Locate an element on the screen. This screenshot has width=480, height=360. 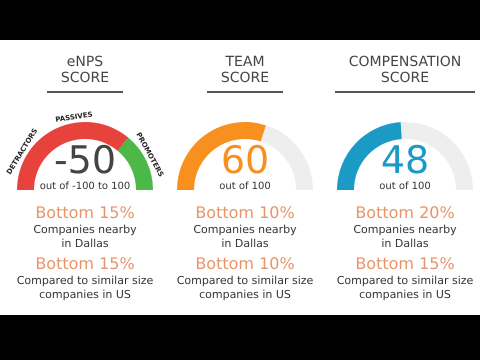
chart-title: COMPENSATION SCORE is located at coordinates (405, 73).